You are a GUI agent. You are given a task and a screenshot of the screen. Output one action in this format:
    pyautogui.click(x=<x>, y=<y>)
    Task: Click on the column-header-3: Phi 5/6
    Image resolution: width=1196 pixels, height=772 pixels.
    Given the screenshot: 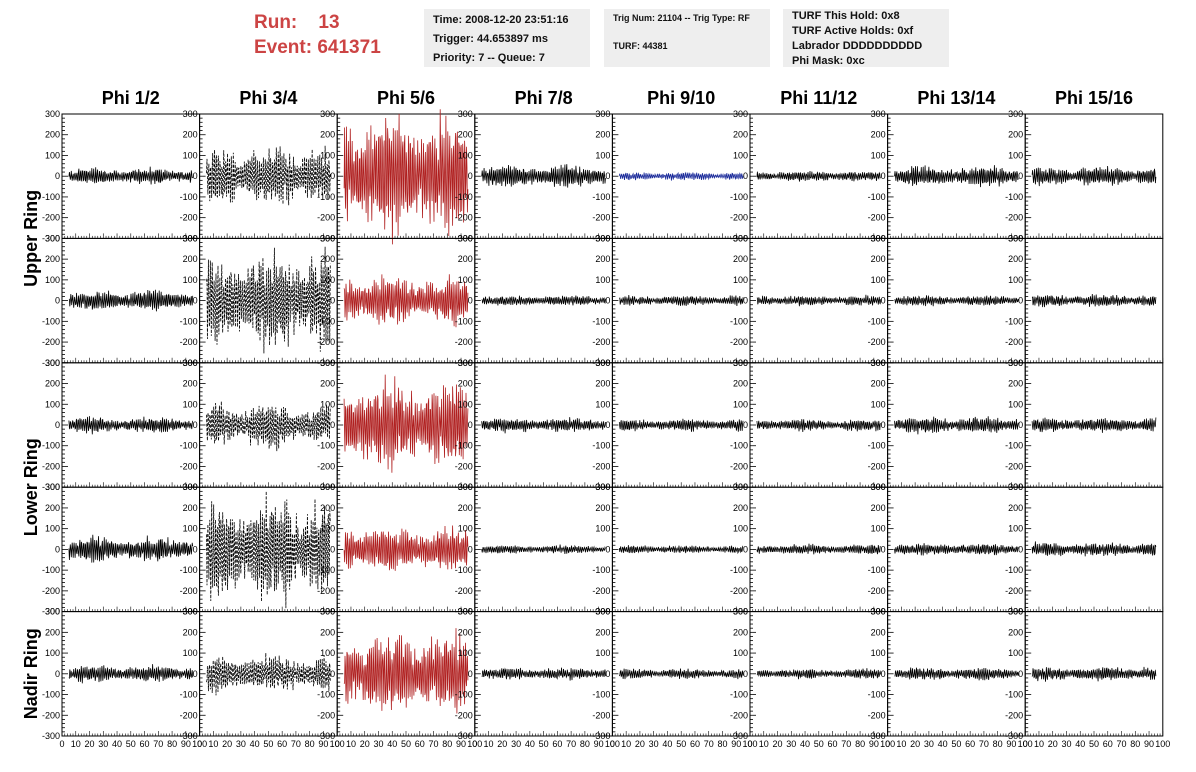 What is the action you would take?
    pyautogui.click(x=406, y=98)
    